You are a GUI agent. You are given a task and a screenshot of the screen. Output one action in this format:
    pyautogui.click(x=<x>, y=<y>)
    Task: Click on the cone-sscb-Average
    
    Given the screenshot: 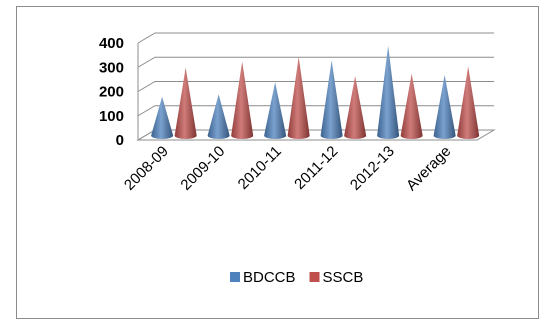 What is the action you would take?
    pyautogui.click(x=468, y=102)
    